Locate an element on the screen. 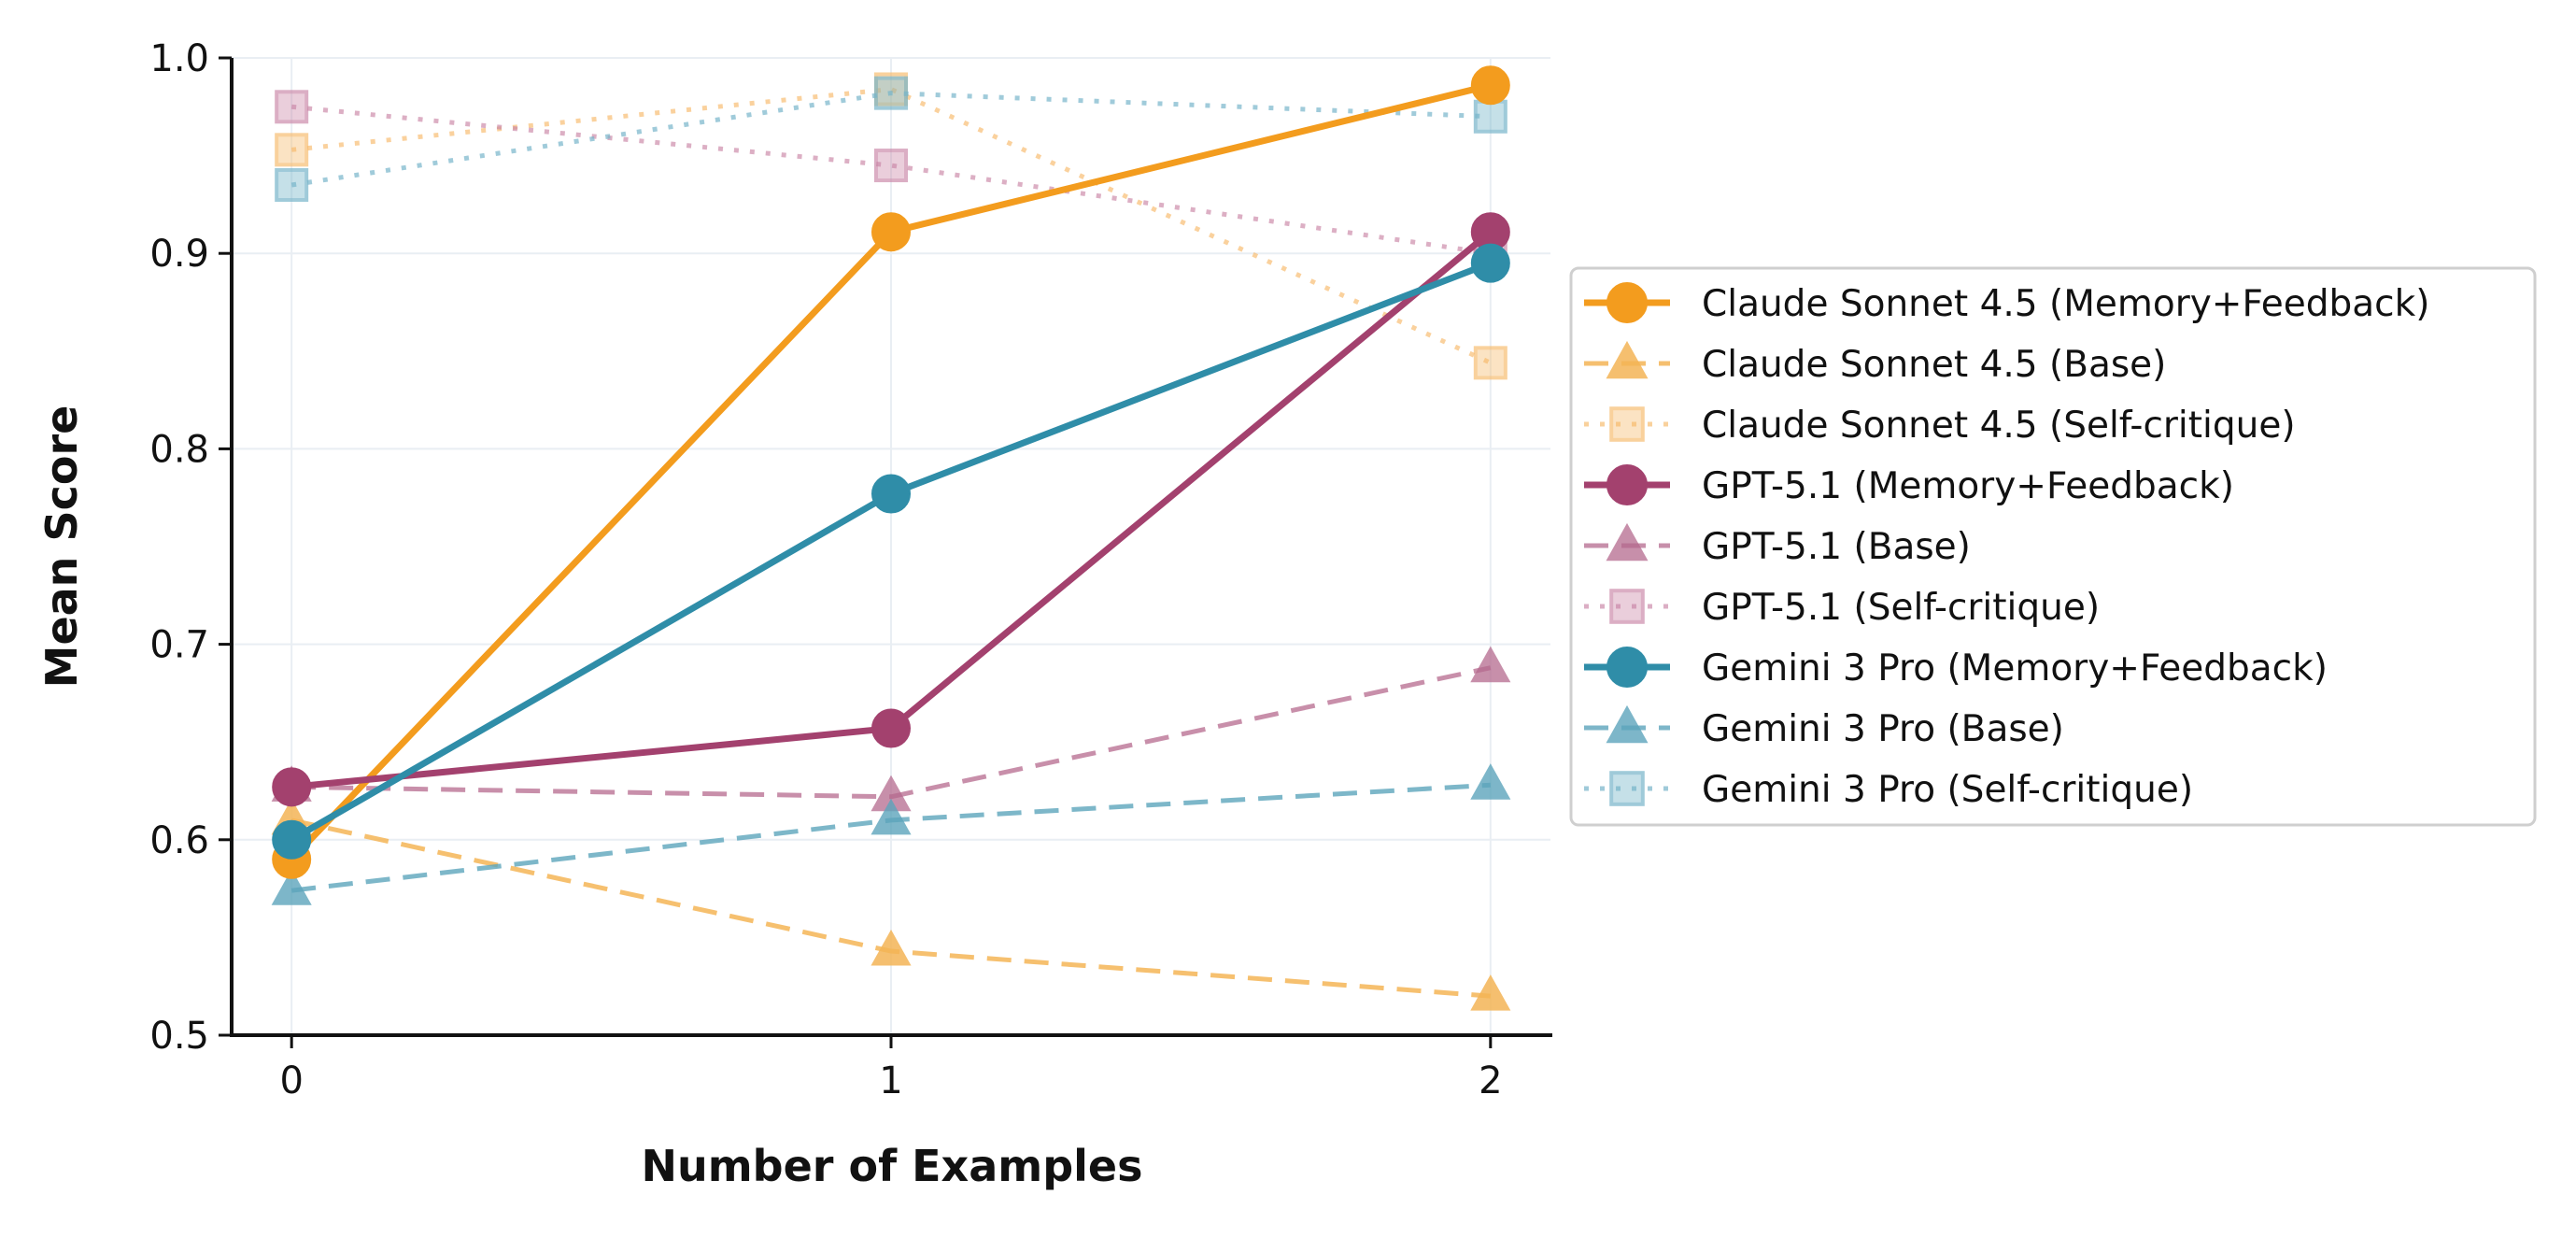 This screenshot has height=1237, width=2576. legend-entry: Claude Sonnet 4.5 (Base) is located at coordinates (1875, 363).